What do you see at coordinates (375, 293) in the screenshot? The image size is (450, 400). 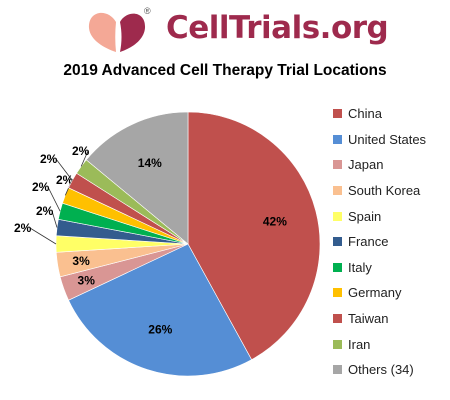 I see `legend-label: Germany` at bounding box center [375, 293].